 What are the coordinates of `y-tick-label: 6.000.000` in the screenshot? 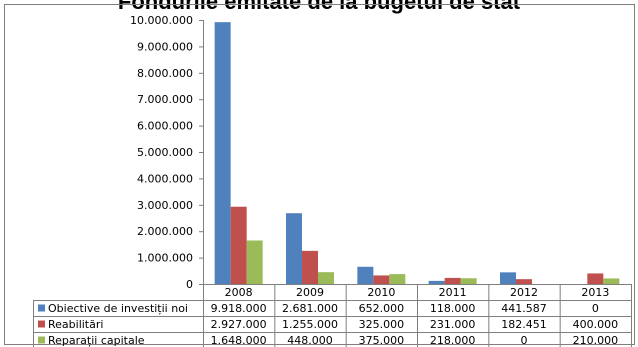 It's located at (165, 126).